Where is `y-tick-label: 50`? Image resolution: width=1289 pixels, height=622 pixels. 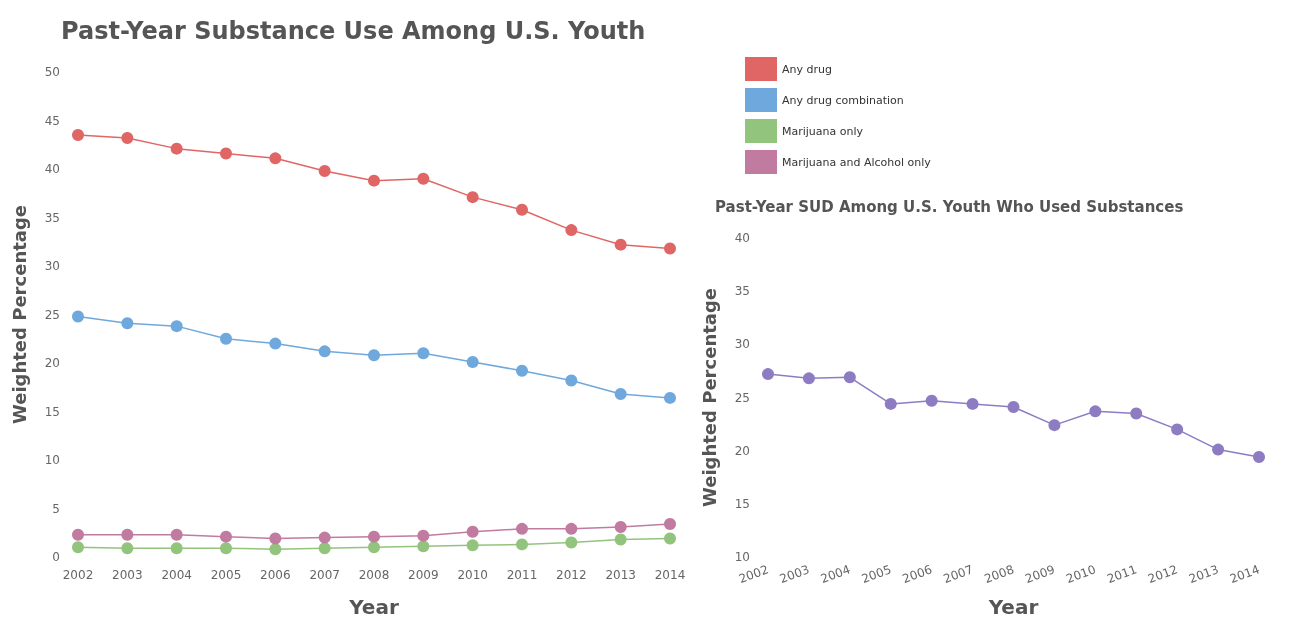 y-tick-label: 50 is located at coordinates (52, 72).